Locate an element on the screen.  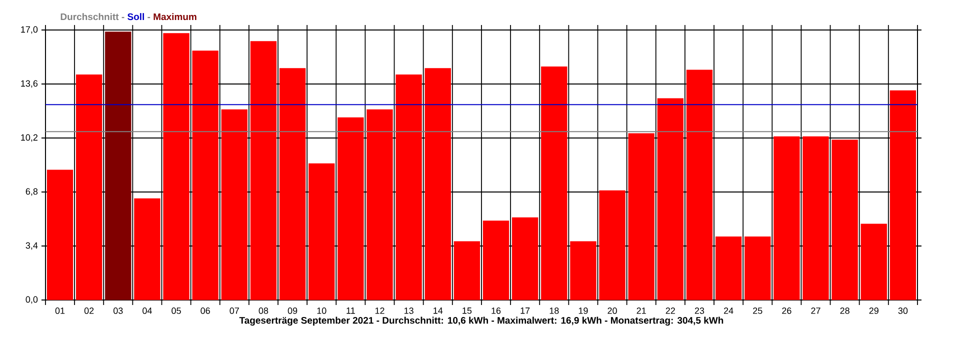
x-tick-label: 14 is located at coordinates (438, 311).